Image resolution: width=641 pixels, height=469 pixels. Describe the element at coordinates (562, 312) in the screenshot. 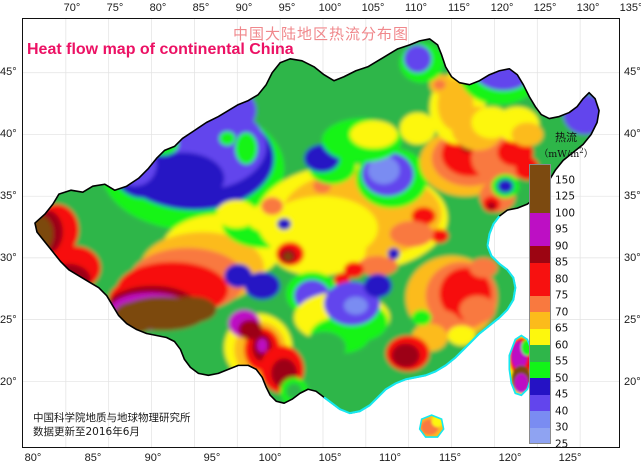

I see `legend-label-8: 70` at that location.